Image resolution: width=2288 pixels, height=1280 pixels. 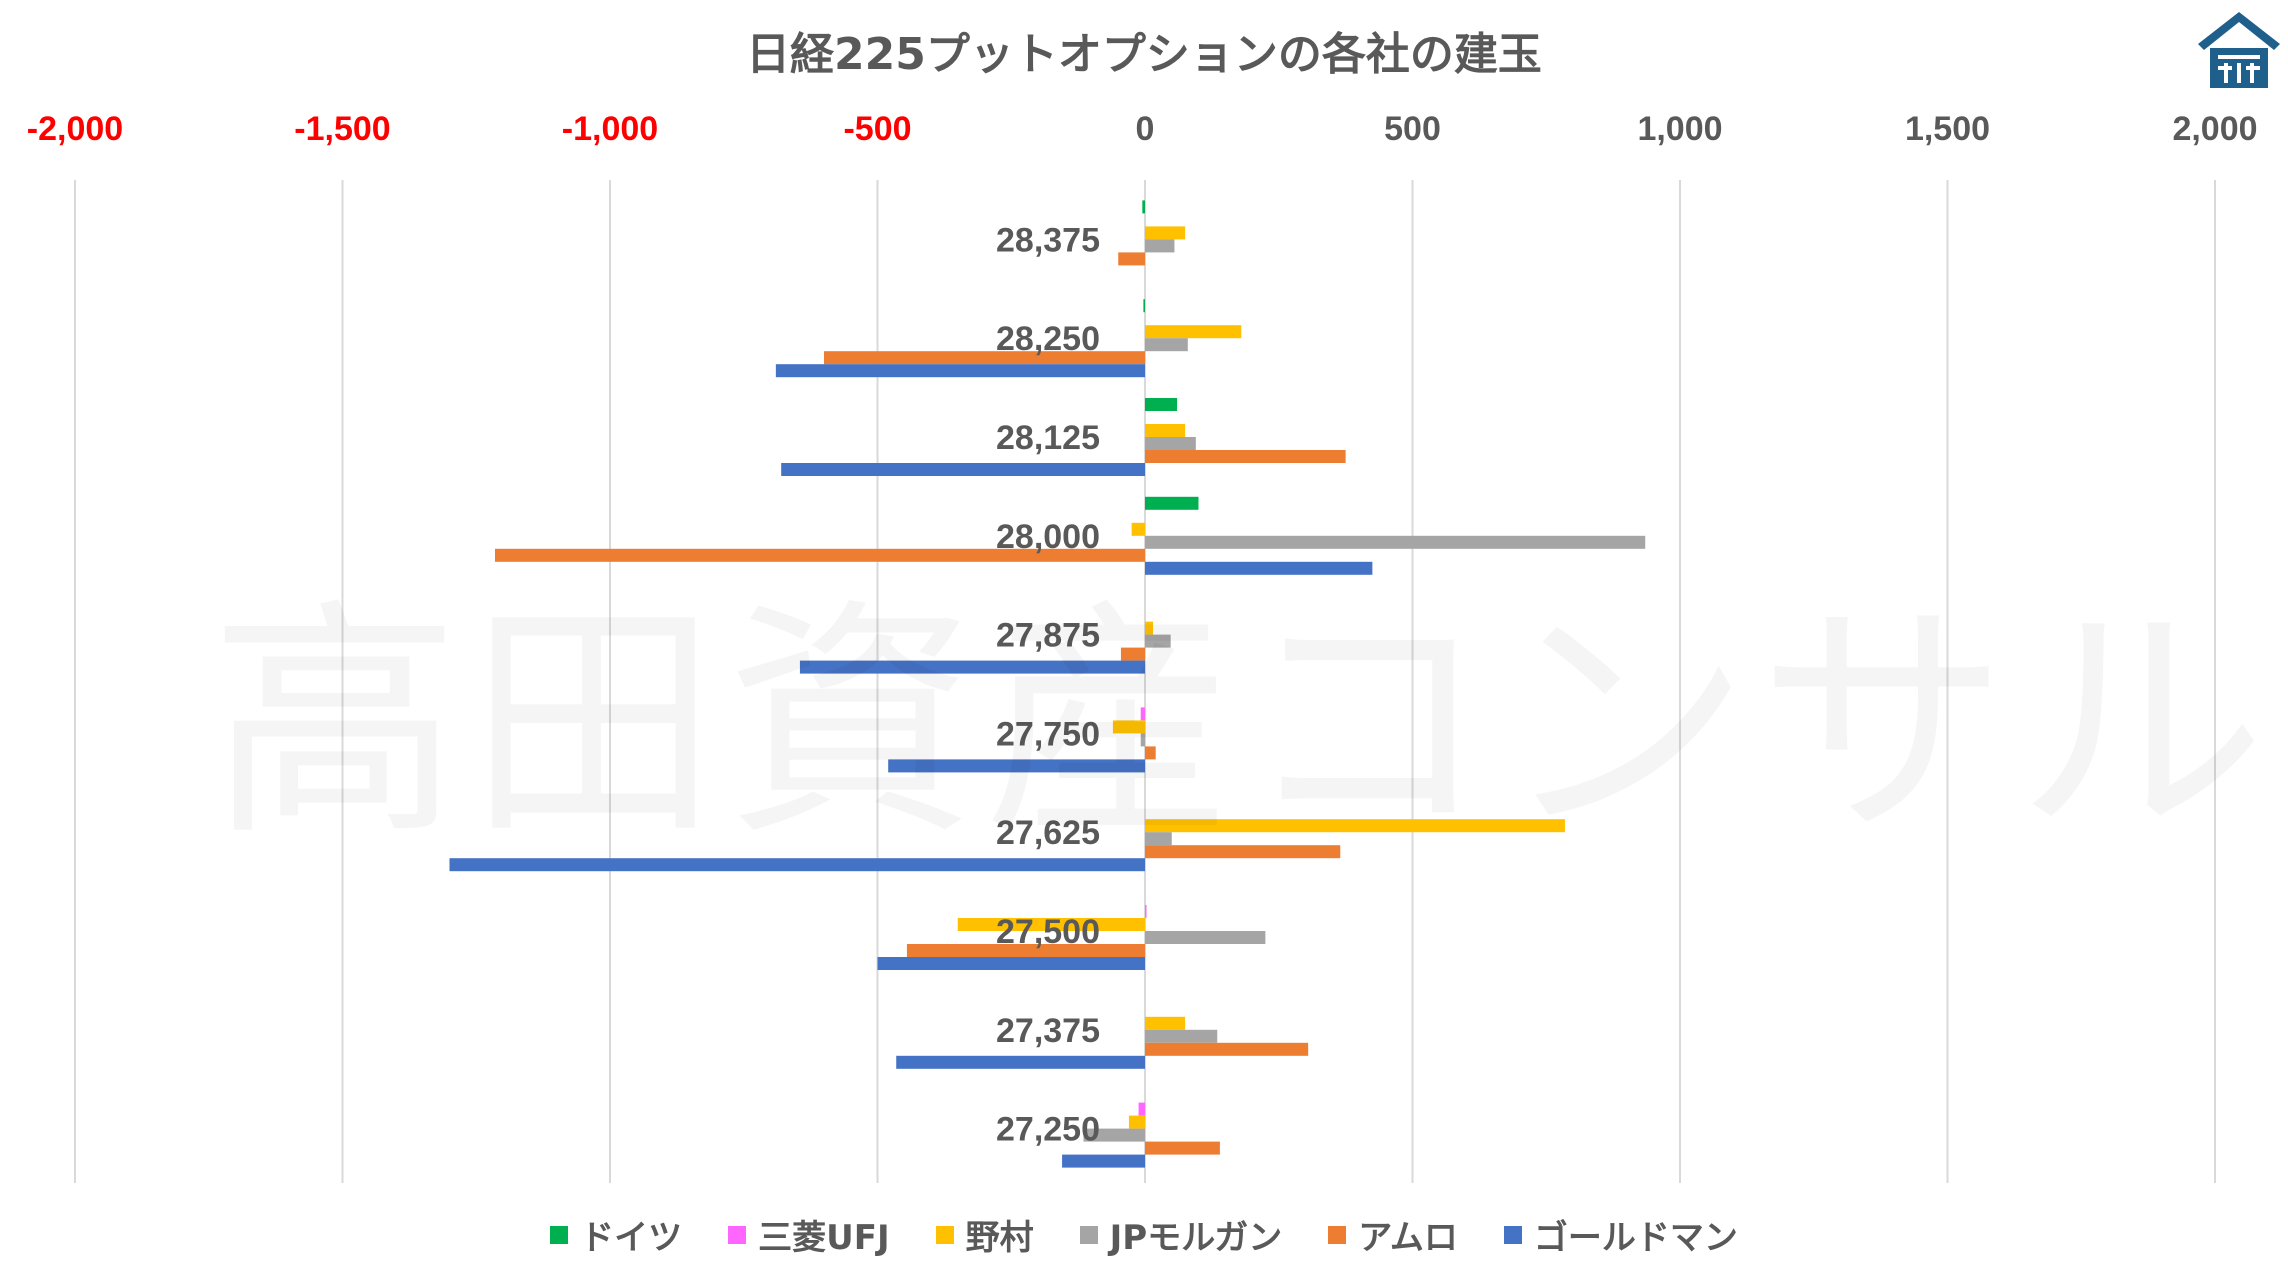 I want to click on category-label: 27,875, so click(x=1048, y=636).